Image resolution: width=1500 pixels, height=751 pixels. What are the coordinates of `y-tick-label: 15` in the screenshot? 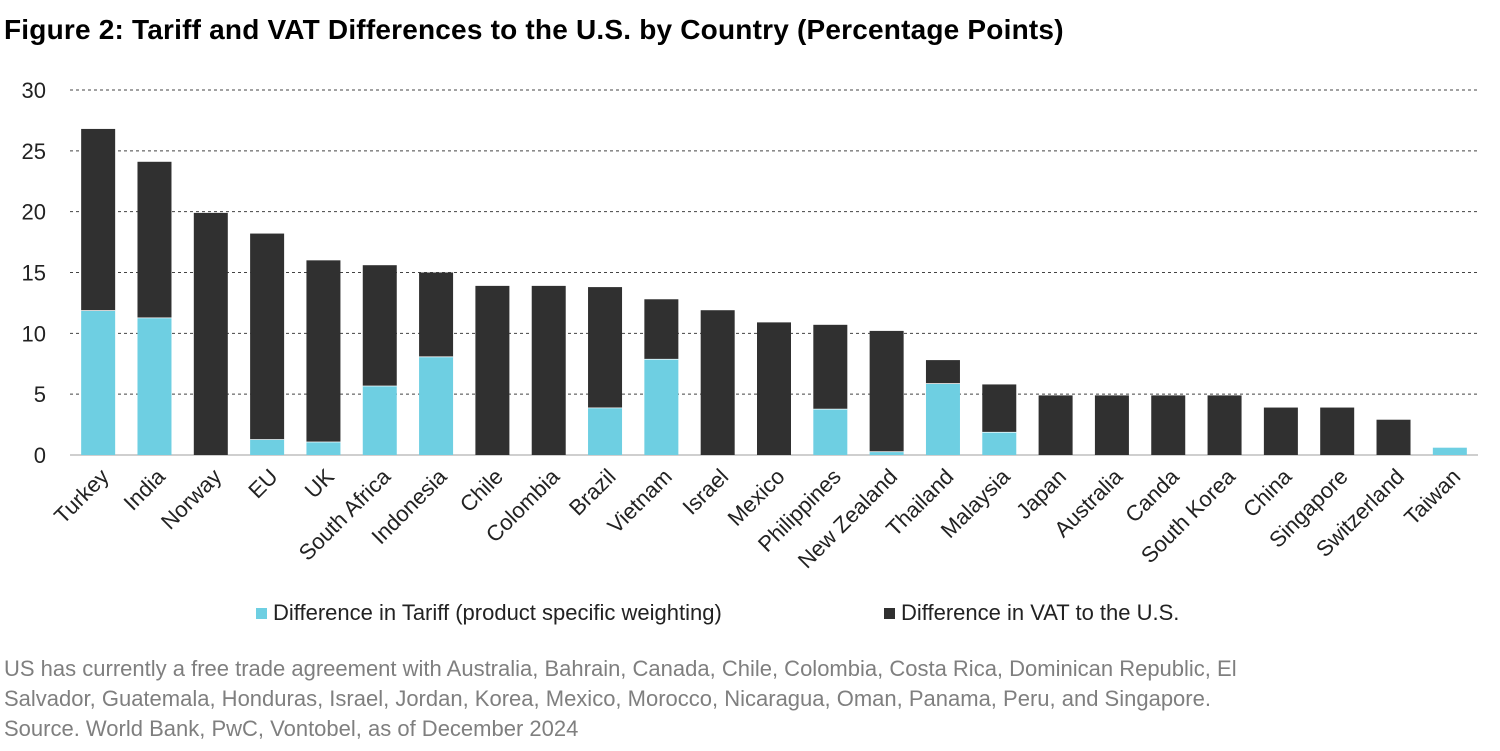 It's located at (34, 273).